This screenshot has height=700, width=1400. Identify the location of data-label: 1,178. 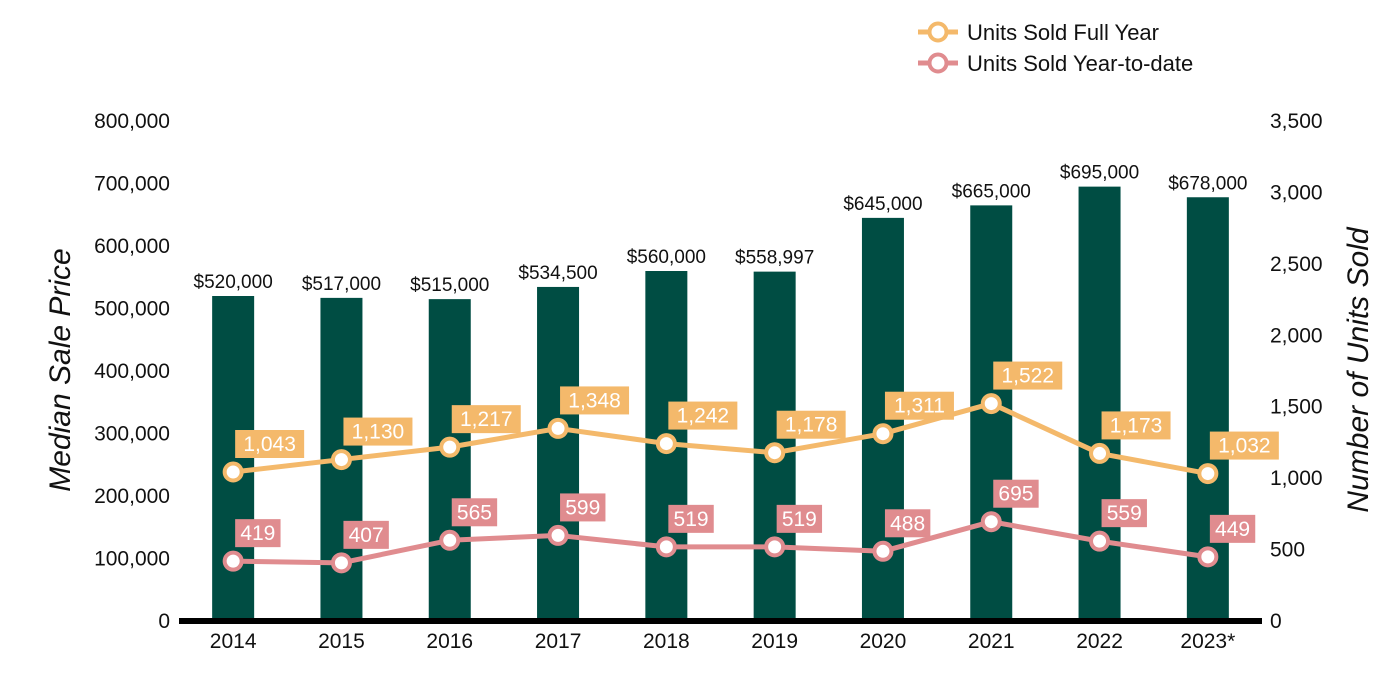
(811, 425).